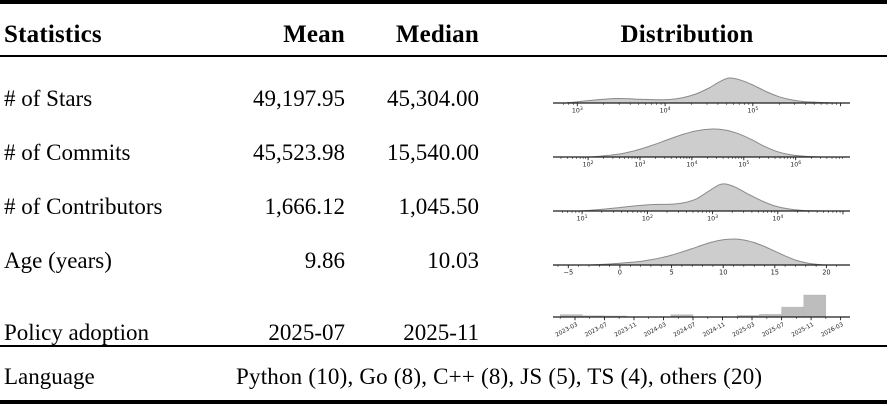 This screenshot has width=889, height=406. I want to click on svg-text: 2025-03, so click(744, 330).